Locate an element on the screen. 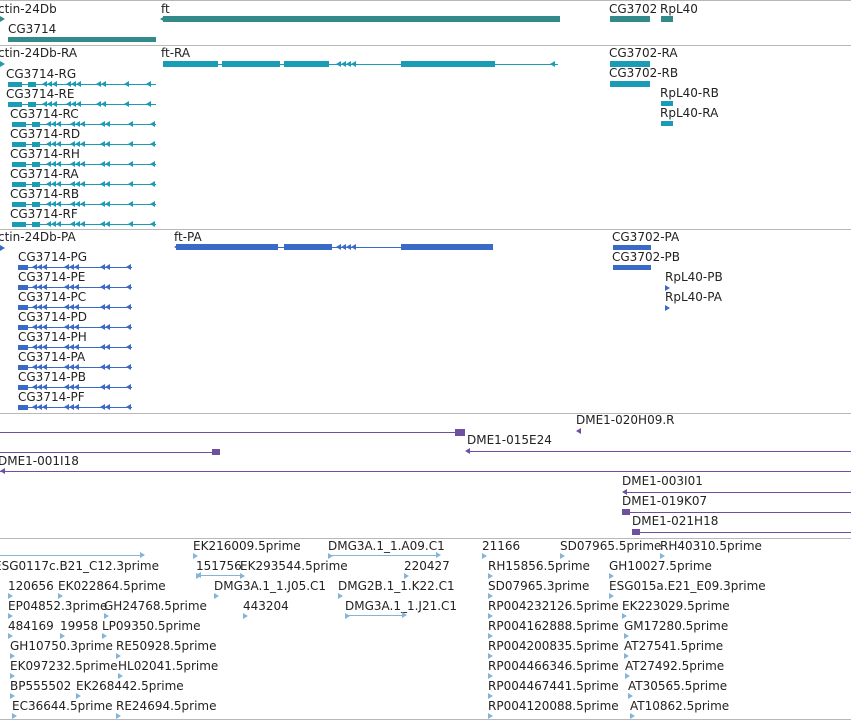 Image resolution: width=851 pixels, height=721 pixels. gene-bar-rpl40 is located at coordinates (667, 19).